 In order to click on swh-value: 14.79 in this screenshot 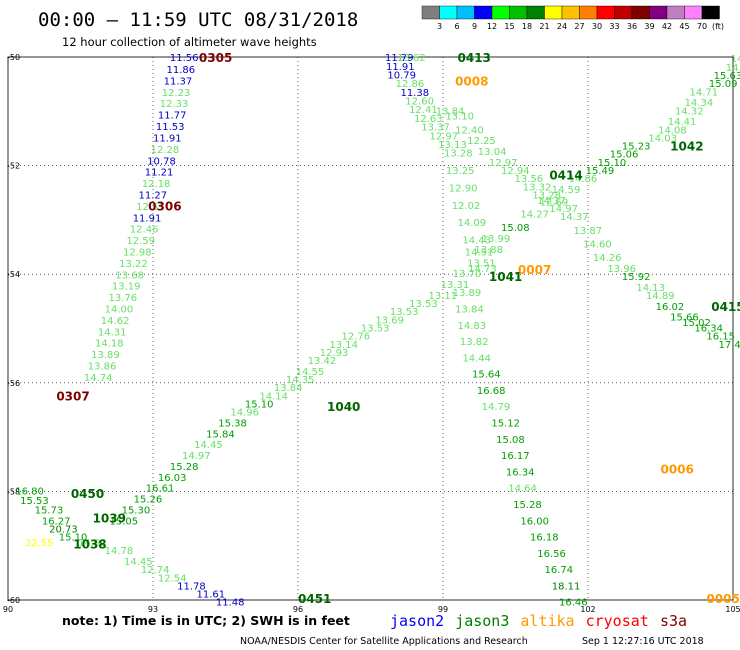, I will do `click(496, 407)`.